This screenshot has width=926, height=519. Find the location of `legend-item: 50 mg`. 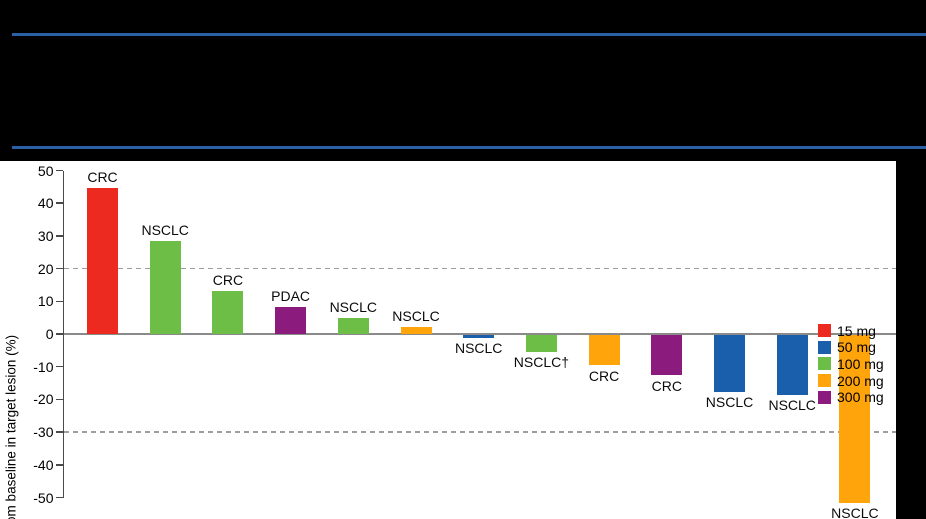

legend-item: 50 mg is located at coordinates (851, 347).